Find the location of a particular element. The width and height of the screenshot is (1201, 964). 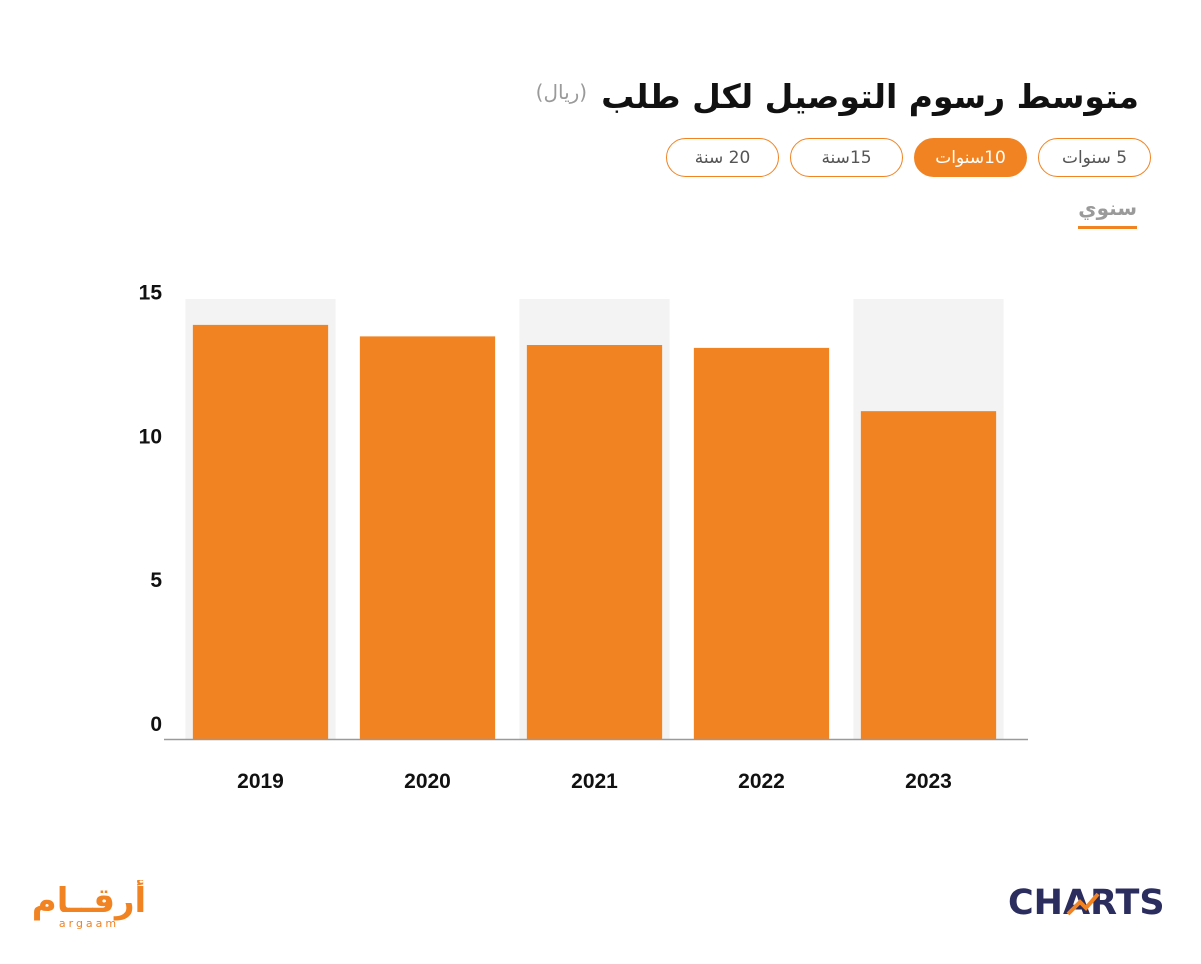

chart-title: متوسط رسوم التوصيل لكل طلب is located at coordinates (870, 96).